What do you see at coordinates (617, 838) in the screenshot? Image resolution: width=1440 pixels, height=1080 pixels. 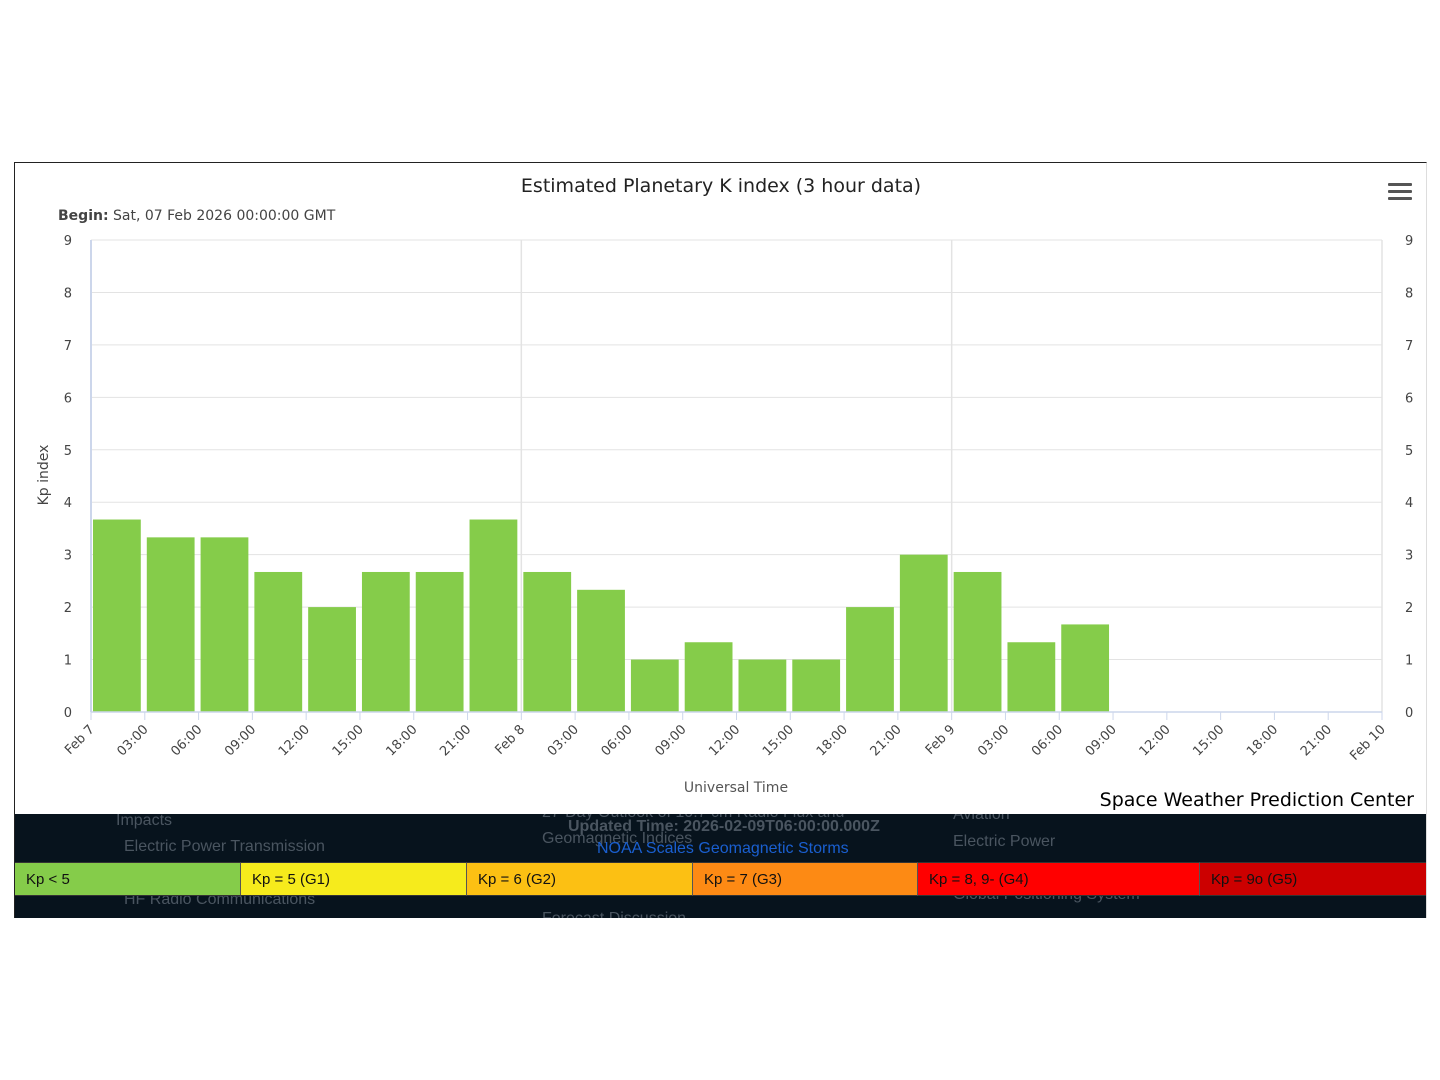 I see `ghost-geomagnetic-indices: Geomagnetic Indices` at bounding box center [617, 838].